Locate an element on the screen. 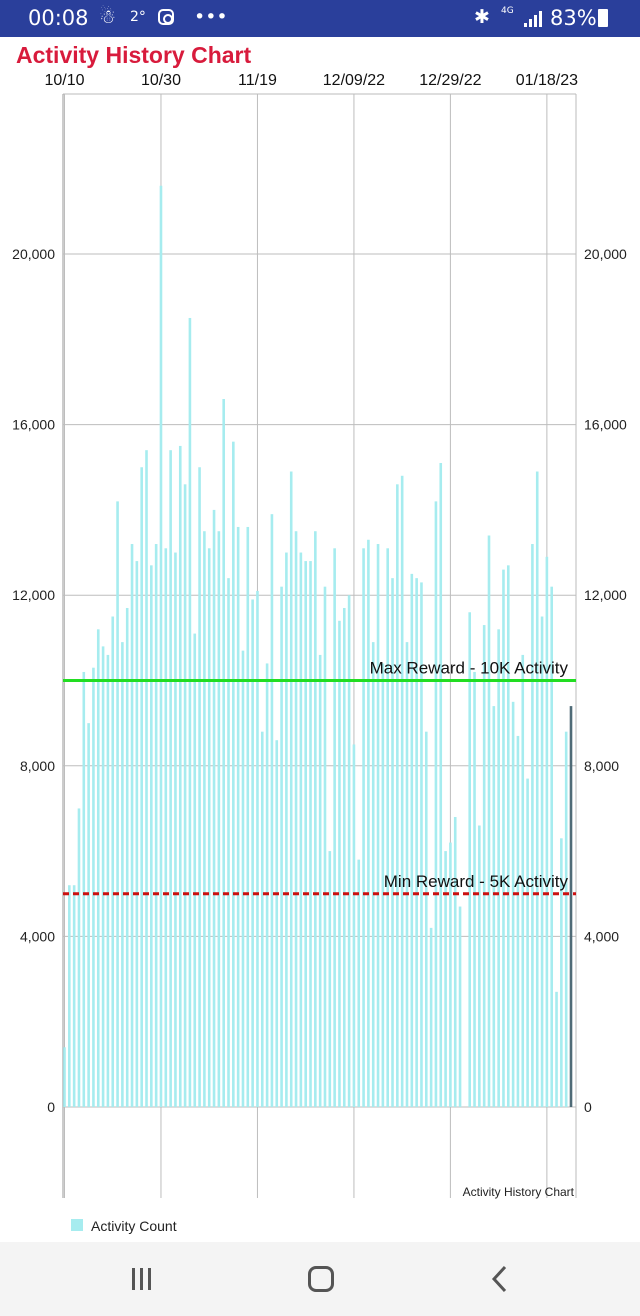 The width and height of the screenshot is (640, 1316). x-tick-label: 10/30 is located at coordinates (161, 80).